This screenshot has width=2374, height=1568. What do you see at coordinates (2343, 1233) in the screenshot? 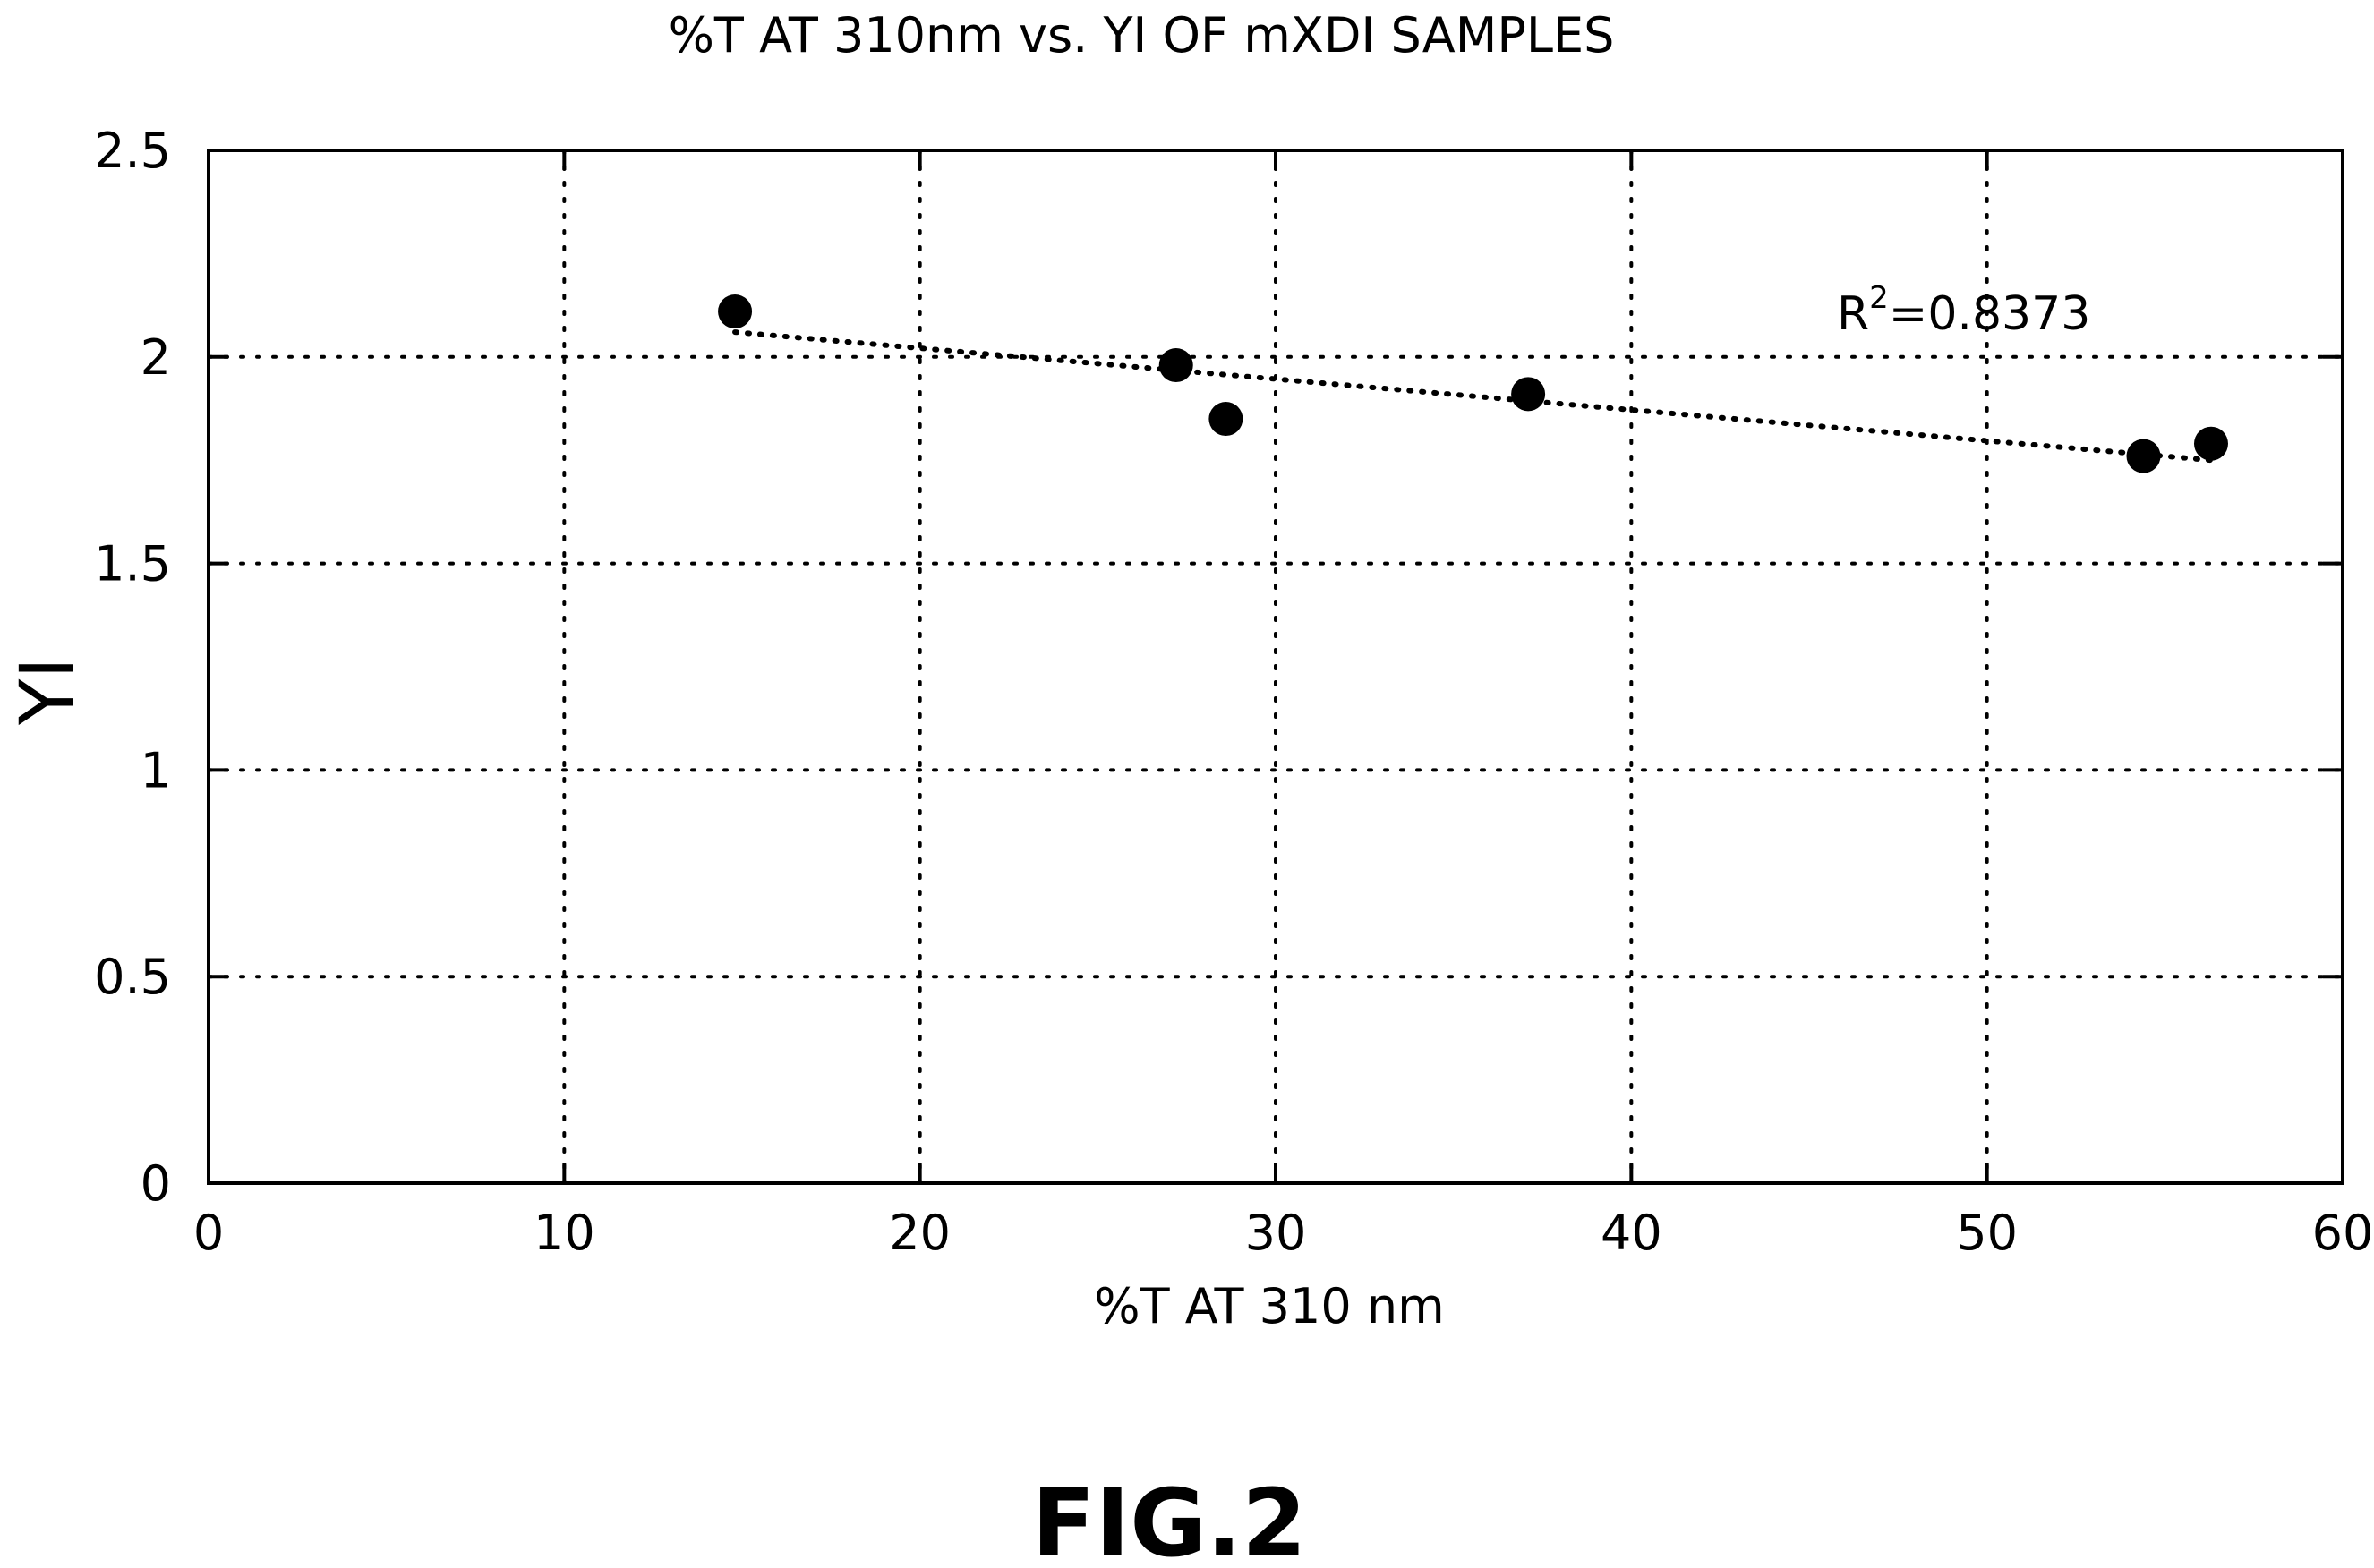
I see `x-tick-label: 60` at bounding box center [2343, 1233].